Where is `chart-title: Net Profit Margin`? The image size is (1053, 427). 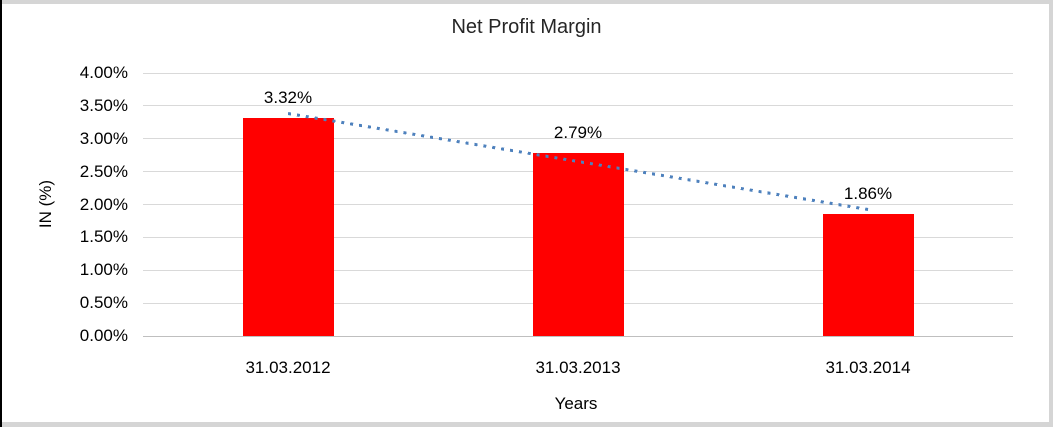 chart-title: Net Profit Margin is located at coordinates (526, 27).